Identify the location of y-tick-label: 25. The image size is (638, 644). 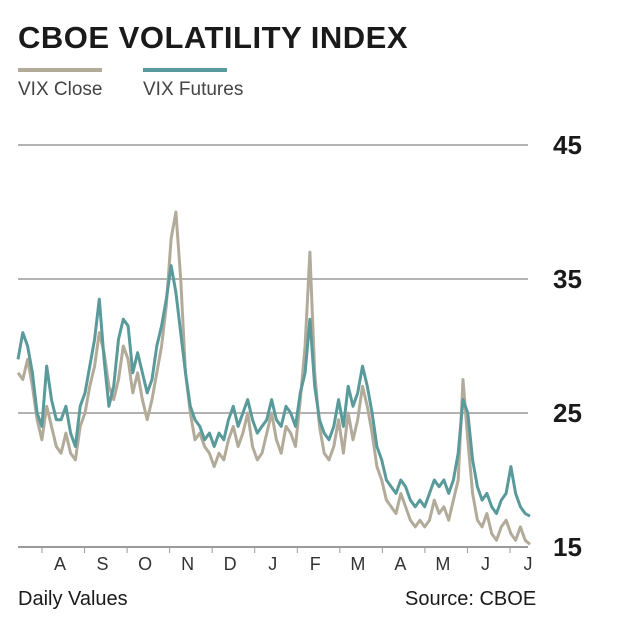
(567, 413).